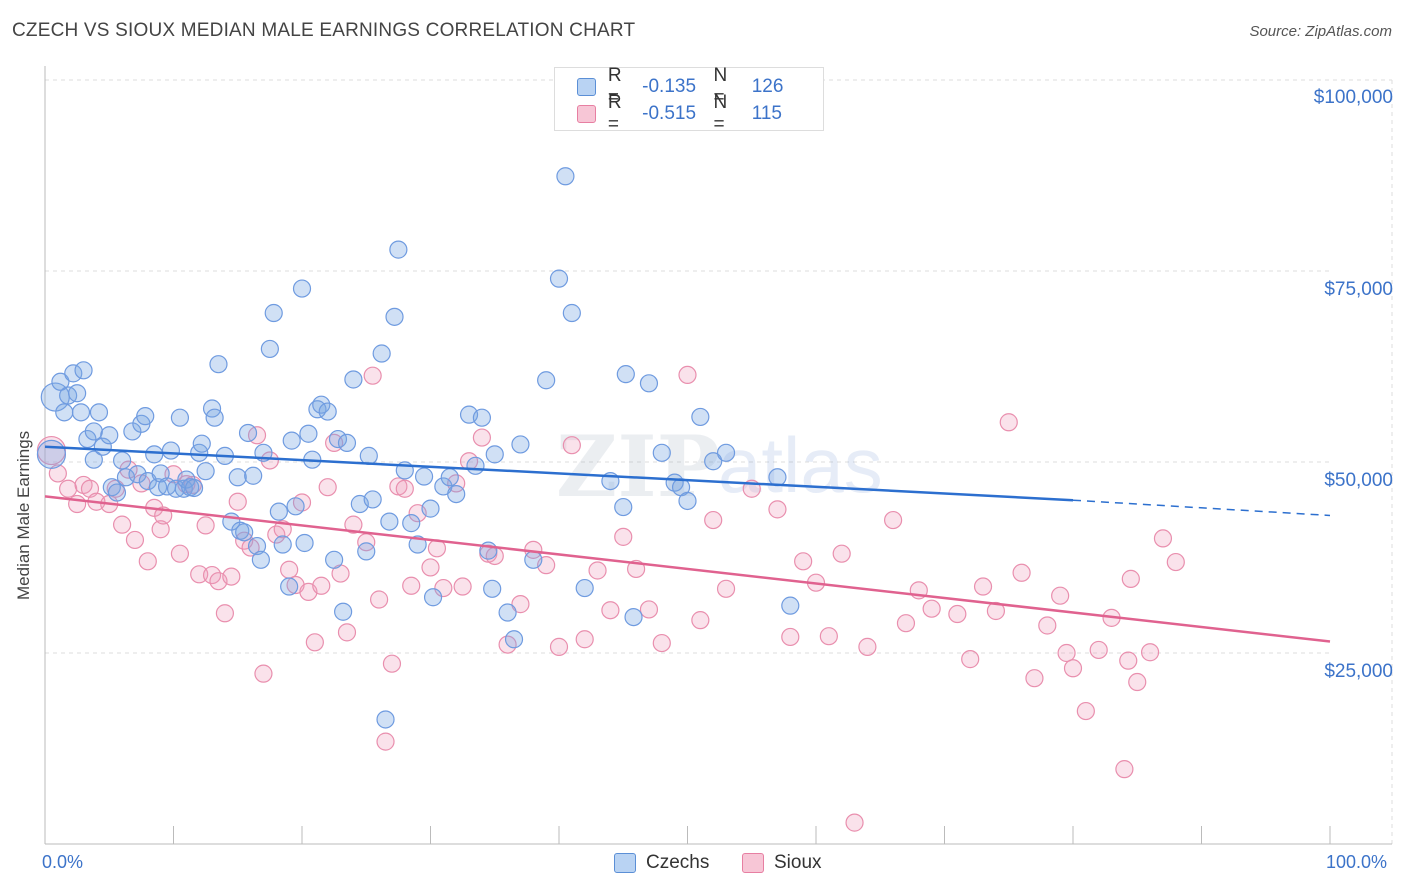  I want to click on stats-row-czechs: R = -0.135 N = 126, so click(700, 86).